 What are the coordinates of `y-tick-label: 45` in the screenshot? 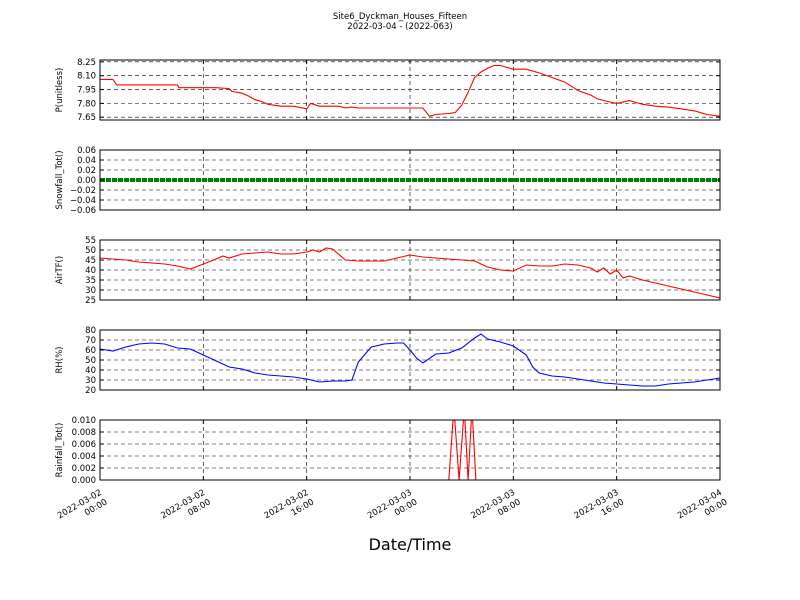 It's located at (90, 261).